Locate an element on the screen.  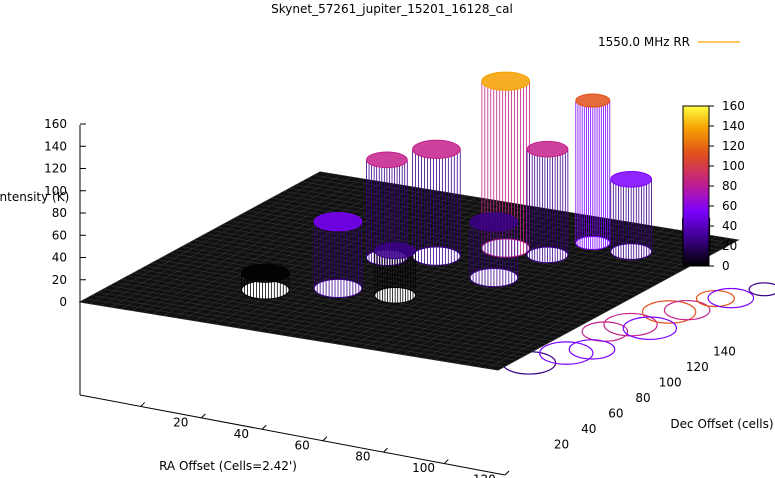
x-axis-label: RA Offset (Cells=2.42') is located at coordinates (228, 466).